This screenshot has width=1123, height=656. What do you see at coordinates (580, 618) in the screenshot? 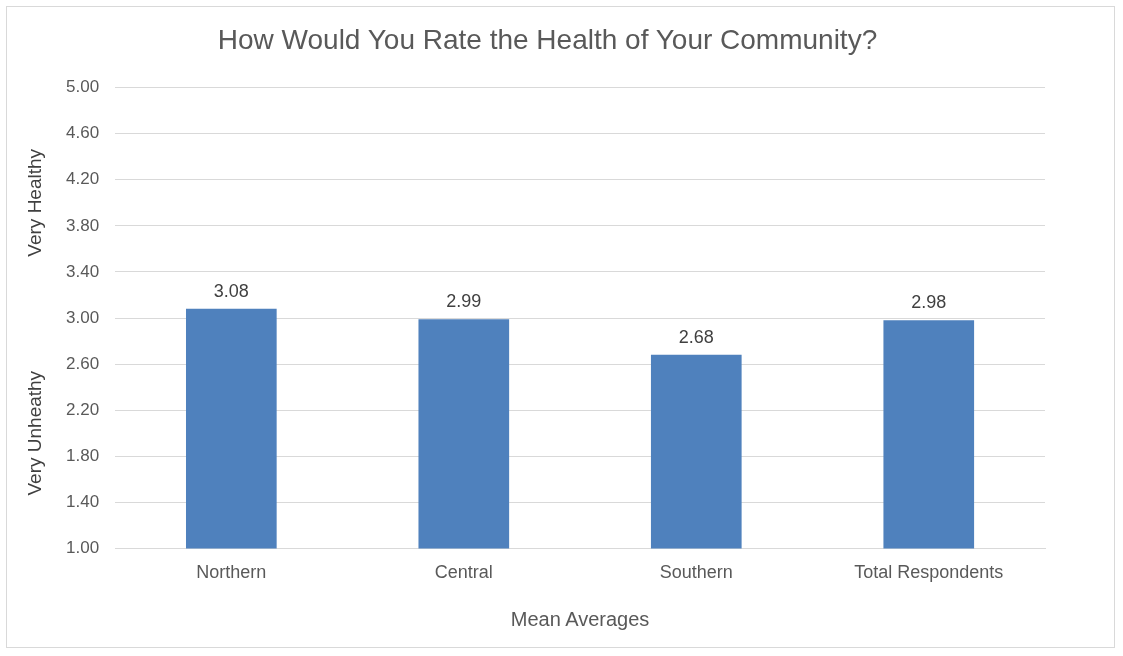
I see `x-axis-title: Mean Averages` at bounding box center [580, 618].